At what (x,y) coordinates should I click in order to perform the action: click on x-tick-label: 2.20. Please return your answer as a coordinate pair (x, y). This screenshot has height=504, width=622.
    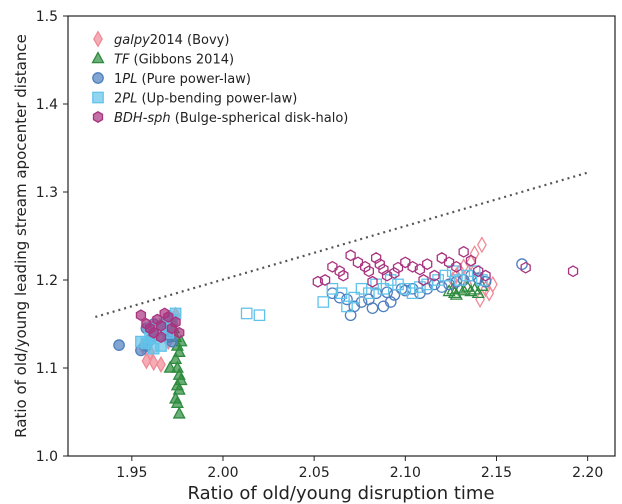
    Looking at the image, I should click on (587, 473).